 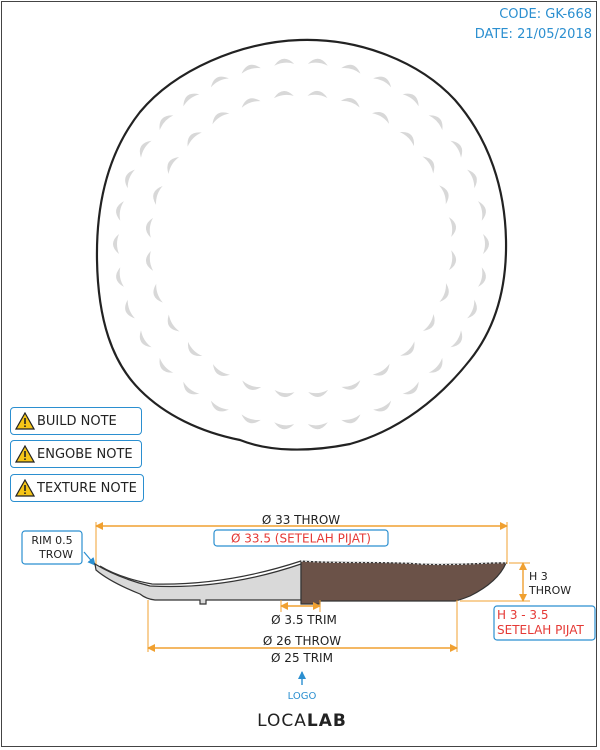 What do you see at coordinates (327, 721) in the screenshot?
I see `logo-text-right: LAB` at bounding box center [327, 721].